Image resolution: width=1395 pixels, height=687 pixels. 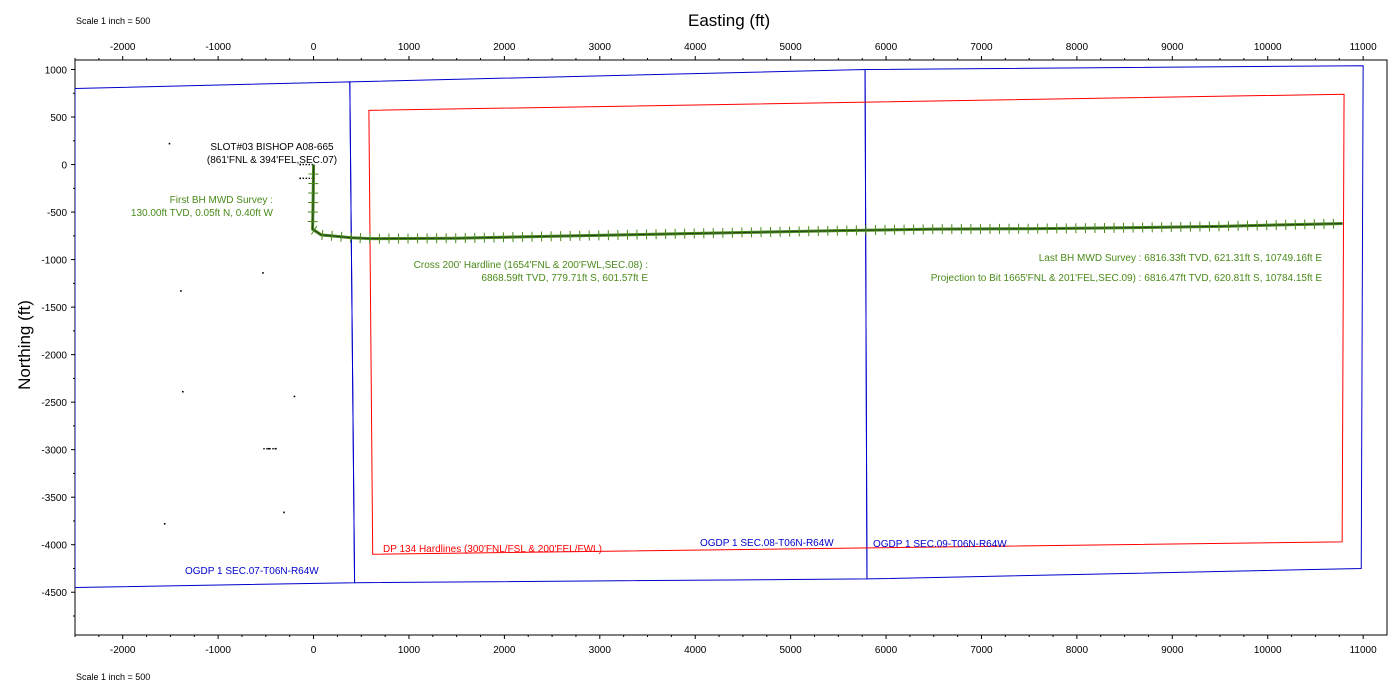 I want to click on x-tick-label-top: 4000, so click(x=695, y=47).